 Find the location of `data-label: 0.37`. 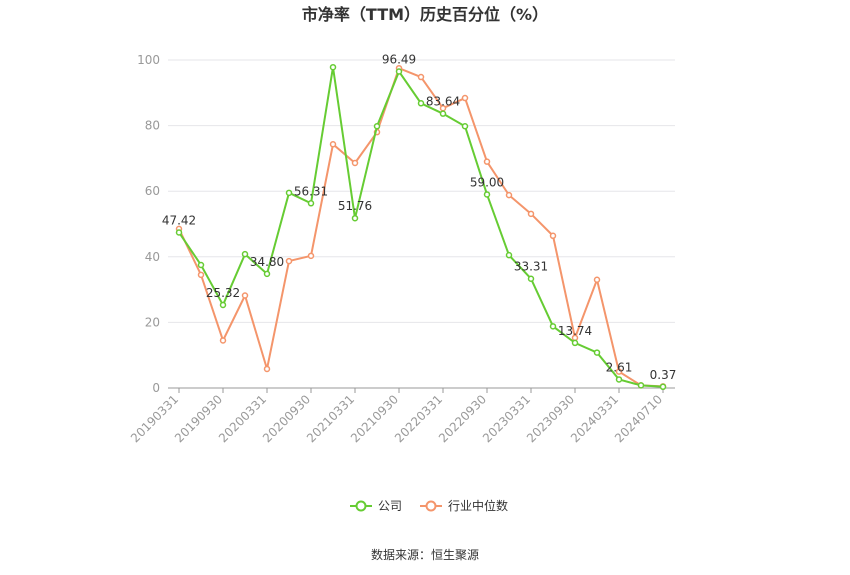

data-label: 0.37 is located at coordinates (663, 375).